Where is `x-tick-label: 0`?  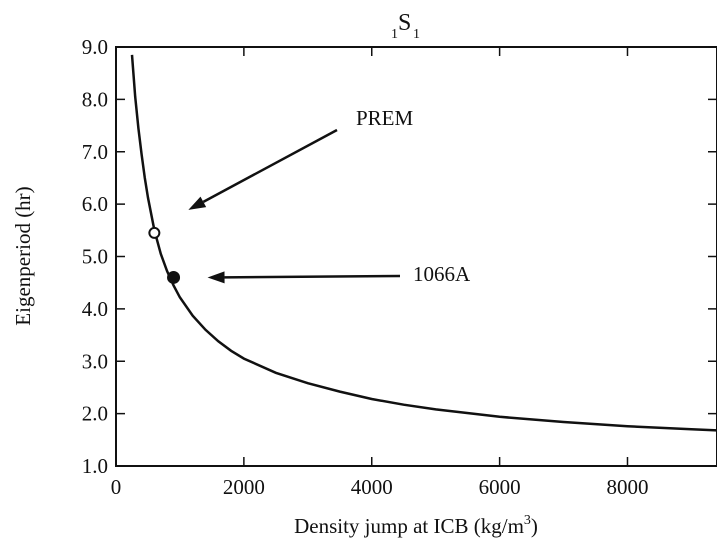
x-tick-label: 0 is located at coordinates (116, 487).